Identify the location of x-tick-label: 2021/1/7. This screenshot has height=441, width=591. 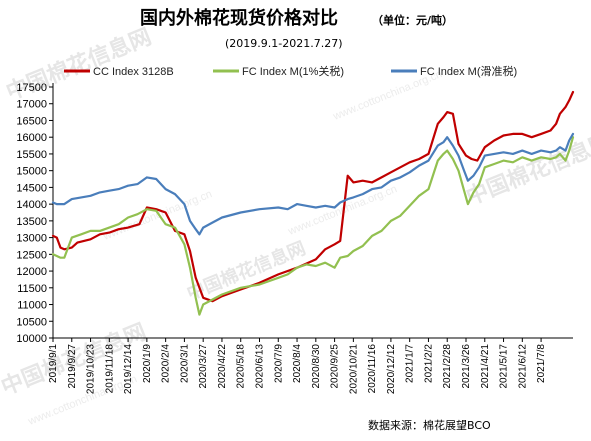
(410, 363).